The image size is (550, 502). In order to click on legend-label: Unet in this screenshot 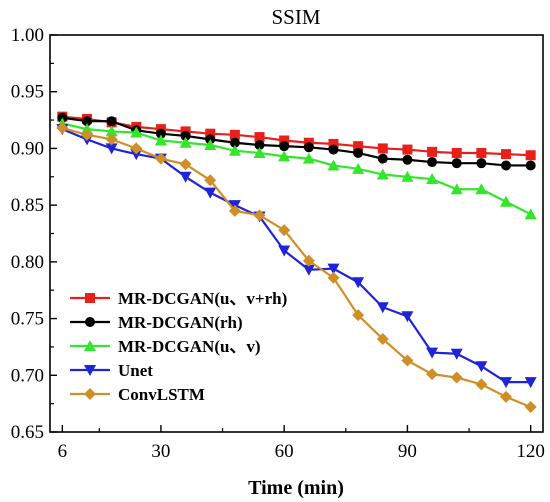, I will do `click(135, 370)`.